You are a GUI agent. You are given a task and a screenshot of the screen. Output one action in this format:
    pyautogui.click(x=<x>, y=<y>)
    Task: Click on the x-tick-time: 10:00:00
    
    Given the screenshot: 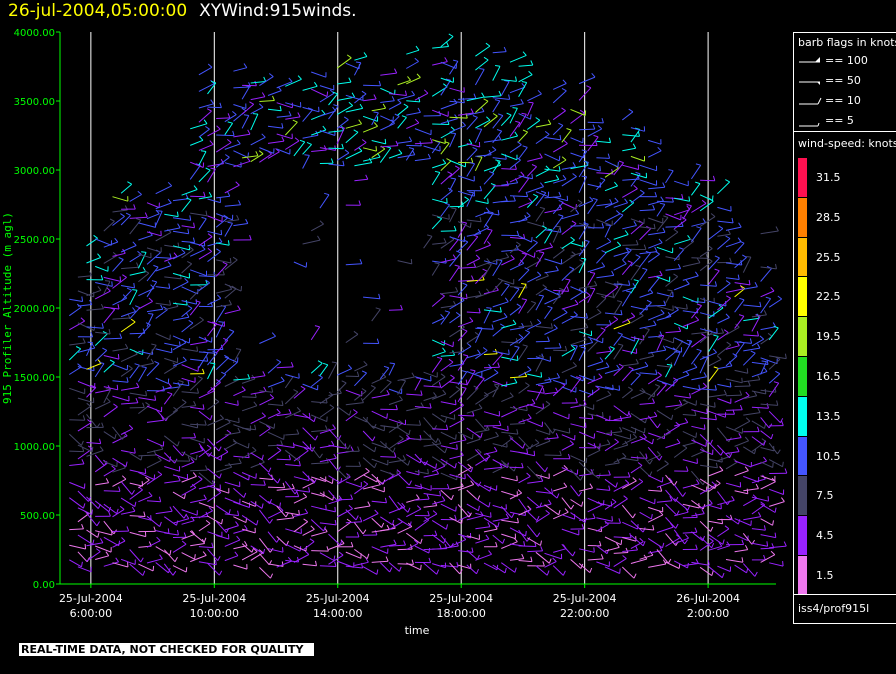 What is the action you would take?
    pyautogui.click(x=214, y=613)
    